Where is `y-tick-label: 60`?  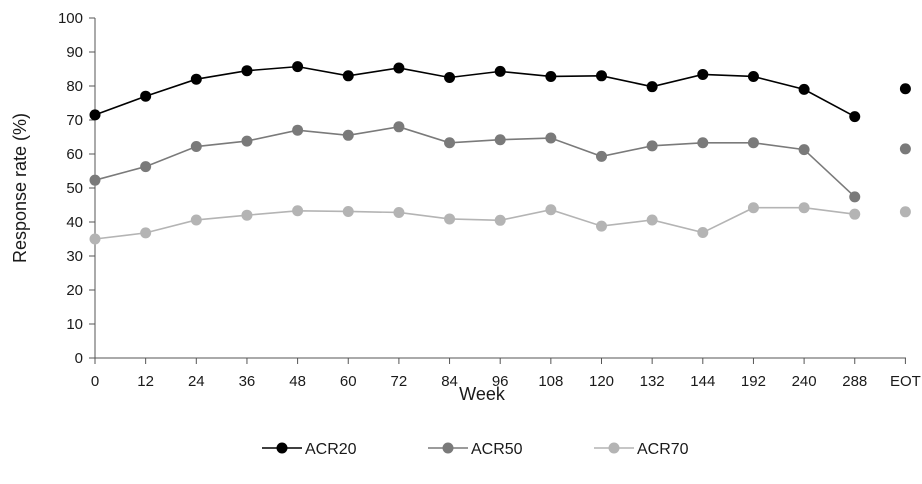 y-tick-label: 60 is located at coordinates (74, 154).